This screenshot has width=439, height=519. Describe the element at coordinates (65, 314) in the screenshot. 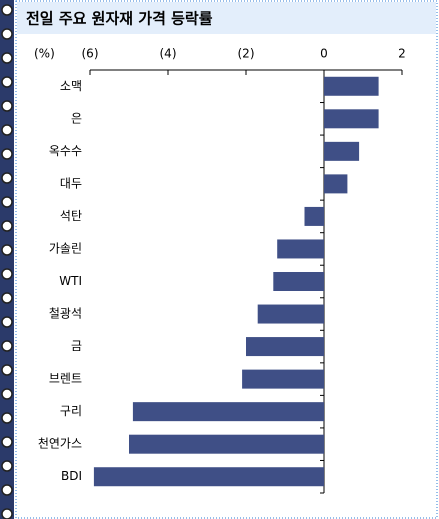

I see `category-label: 철광석` at that location.